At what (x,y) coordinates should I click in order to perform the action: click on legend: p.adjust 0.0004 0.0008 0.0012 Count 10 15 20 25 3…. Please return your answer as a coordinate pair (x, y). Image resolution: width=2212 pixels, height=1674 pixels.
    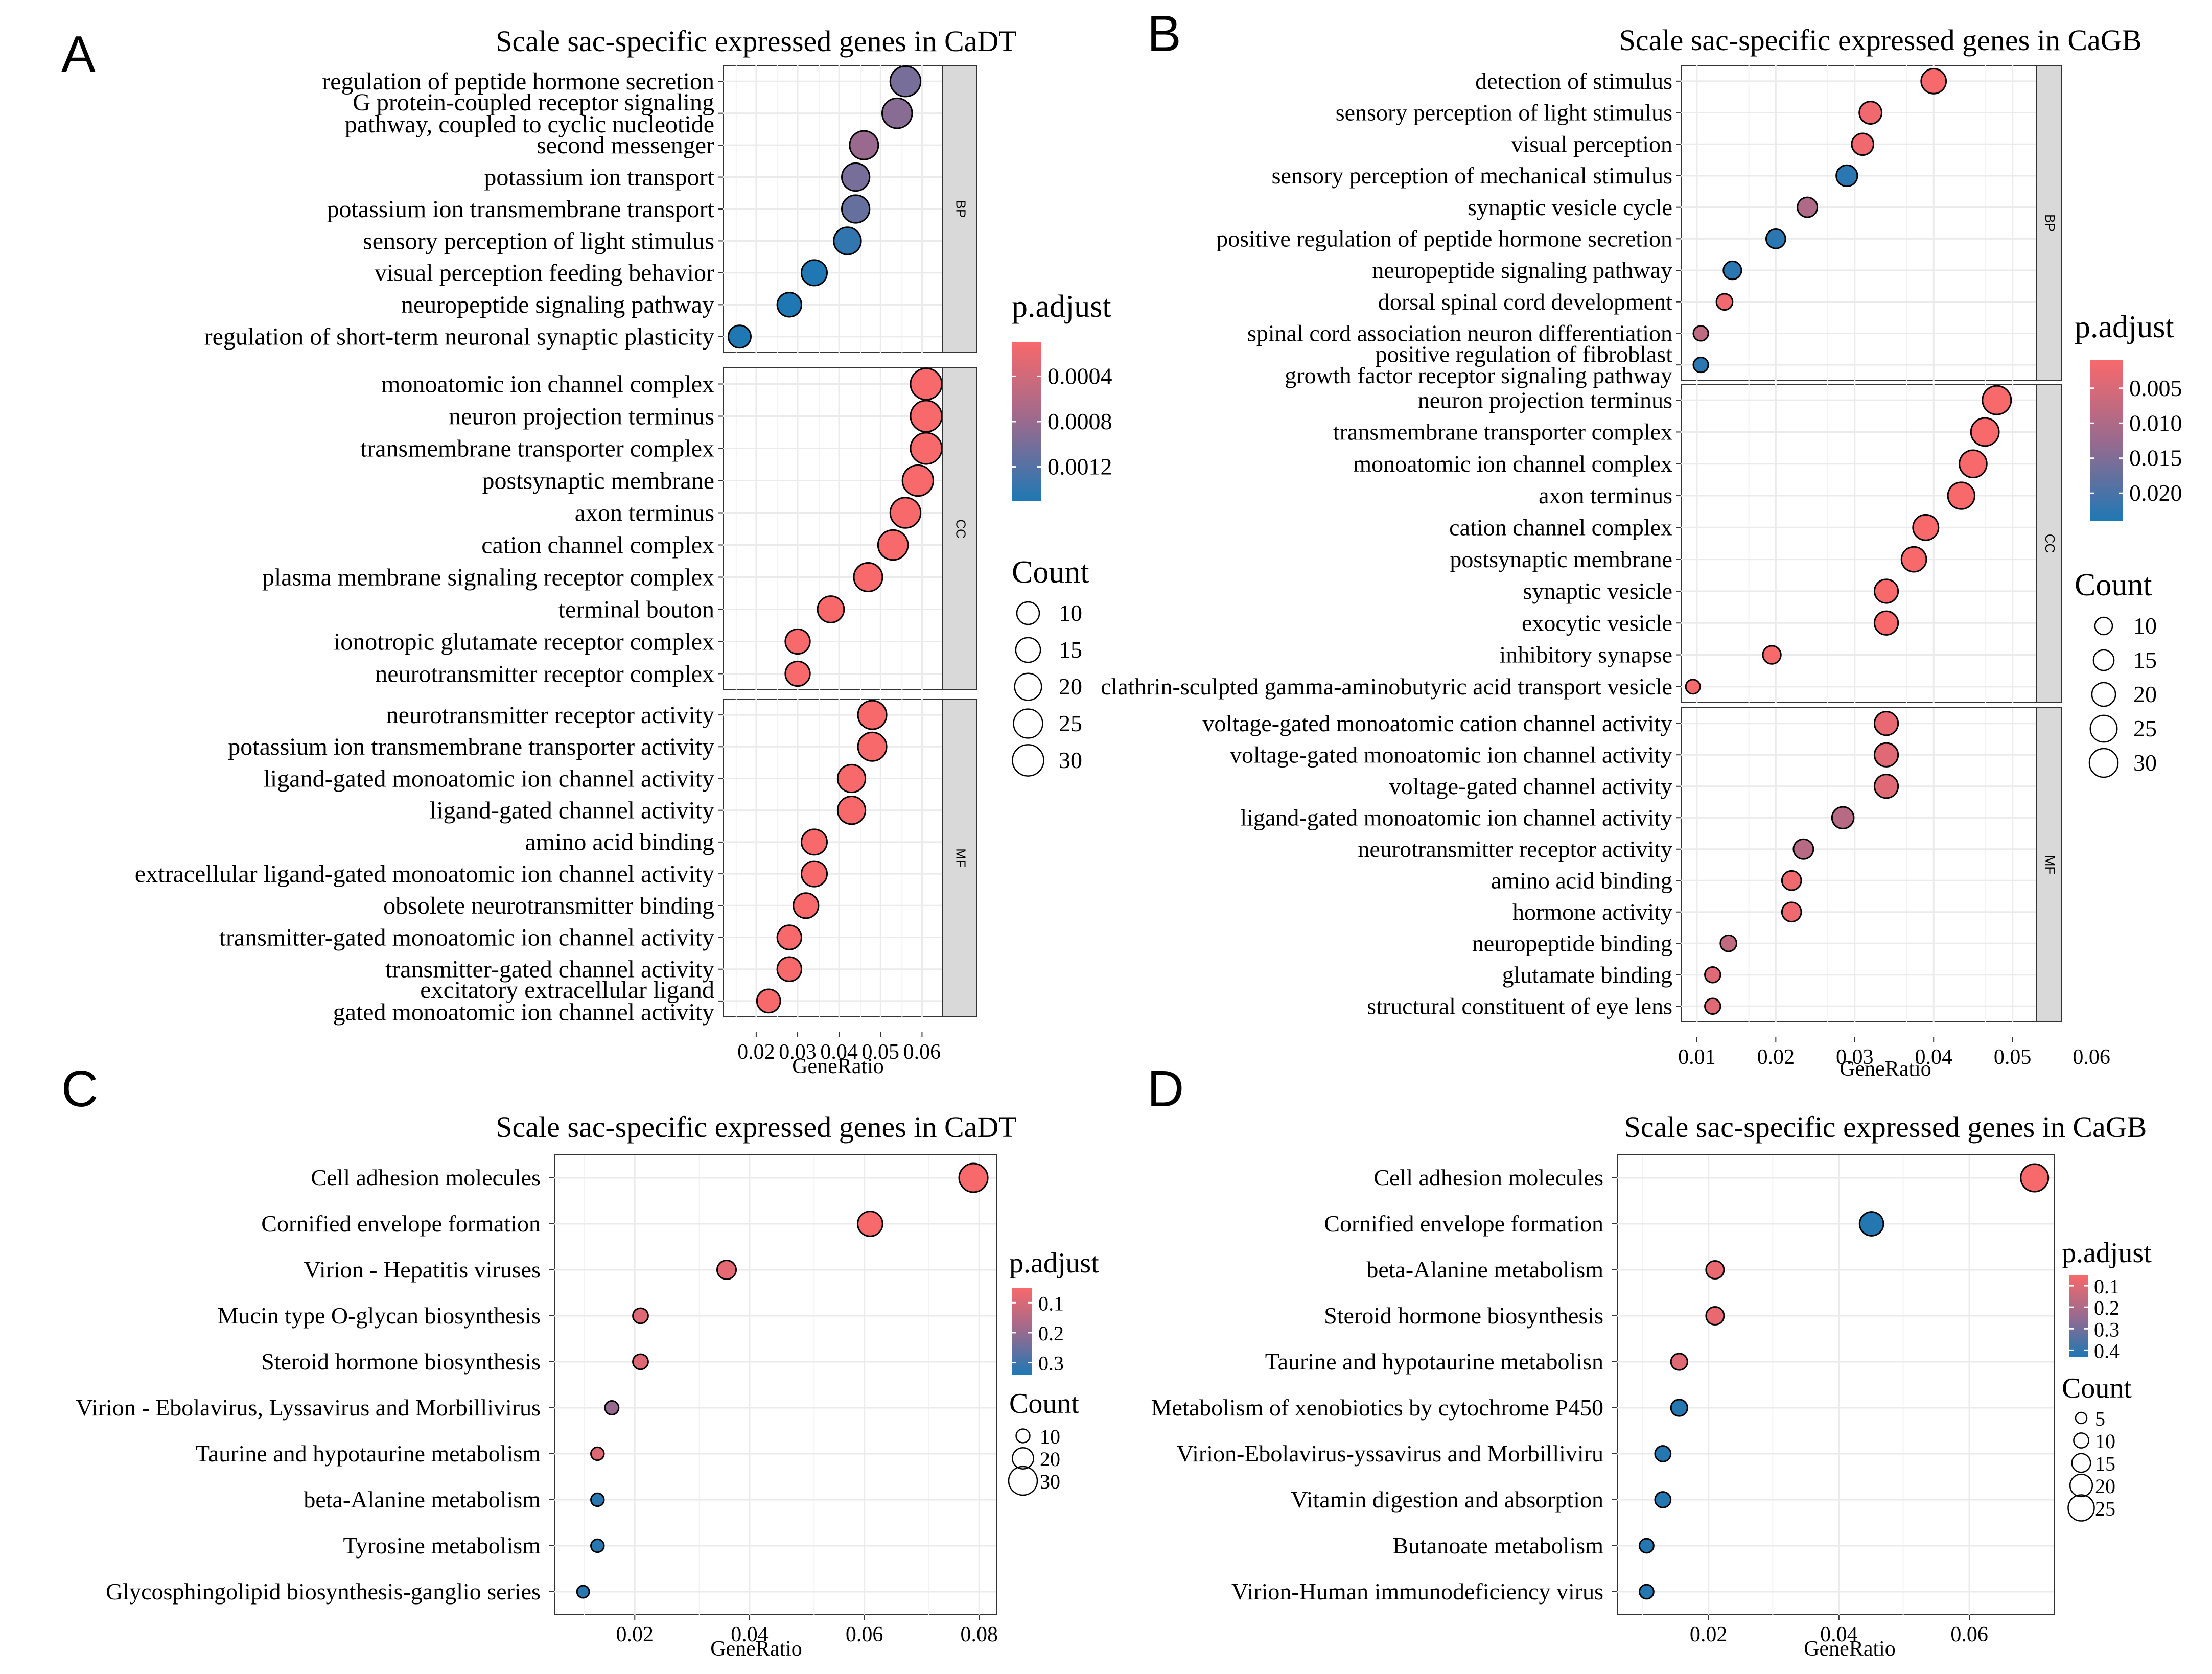
    Looking at the image, I should click on (1062, 533).